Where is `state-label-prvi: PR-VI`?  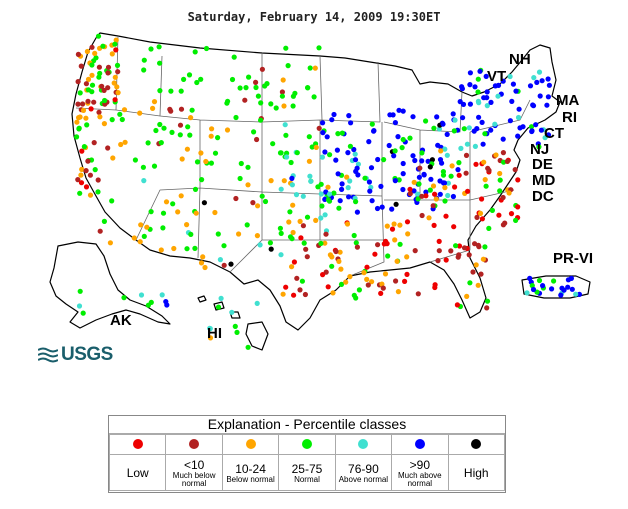 state-label-prvi: PR-VI is located at coordinates (573, 258).